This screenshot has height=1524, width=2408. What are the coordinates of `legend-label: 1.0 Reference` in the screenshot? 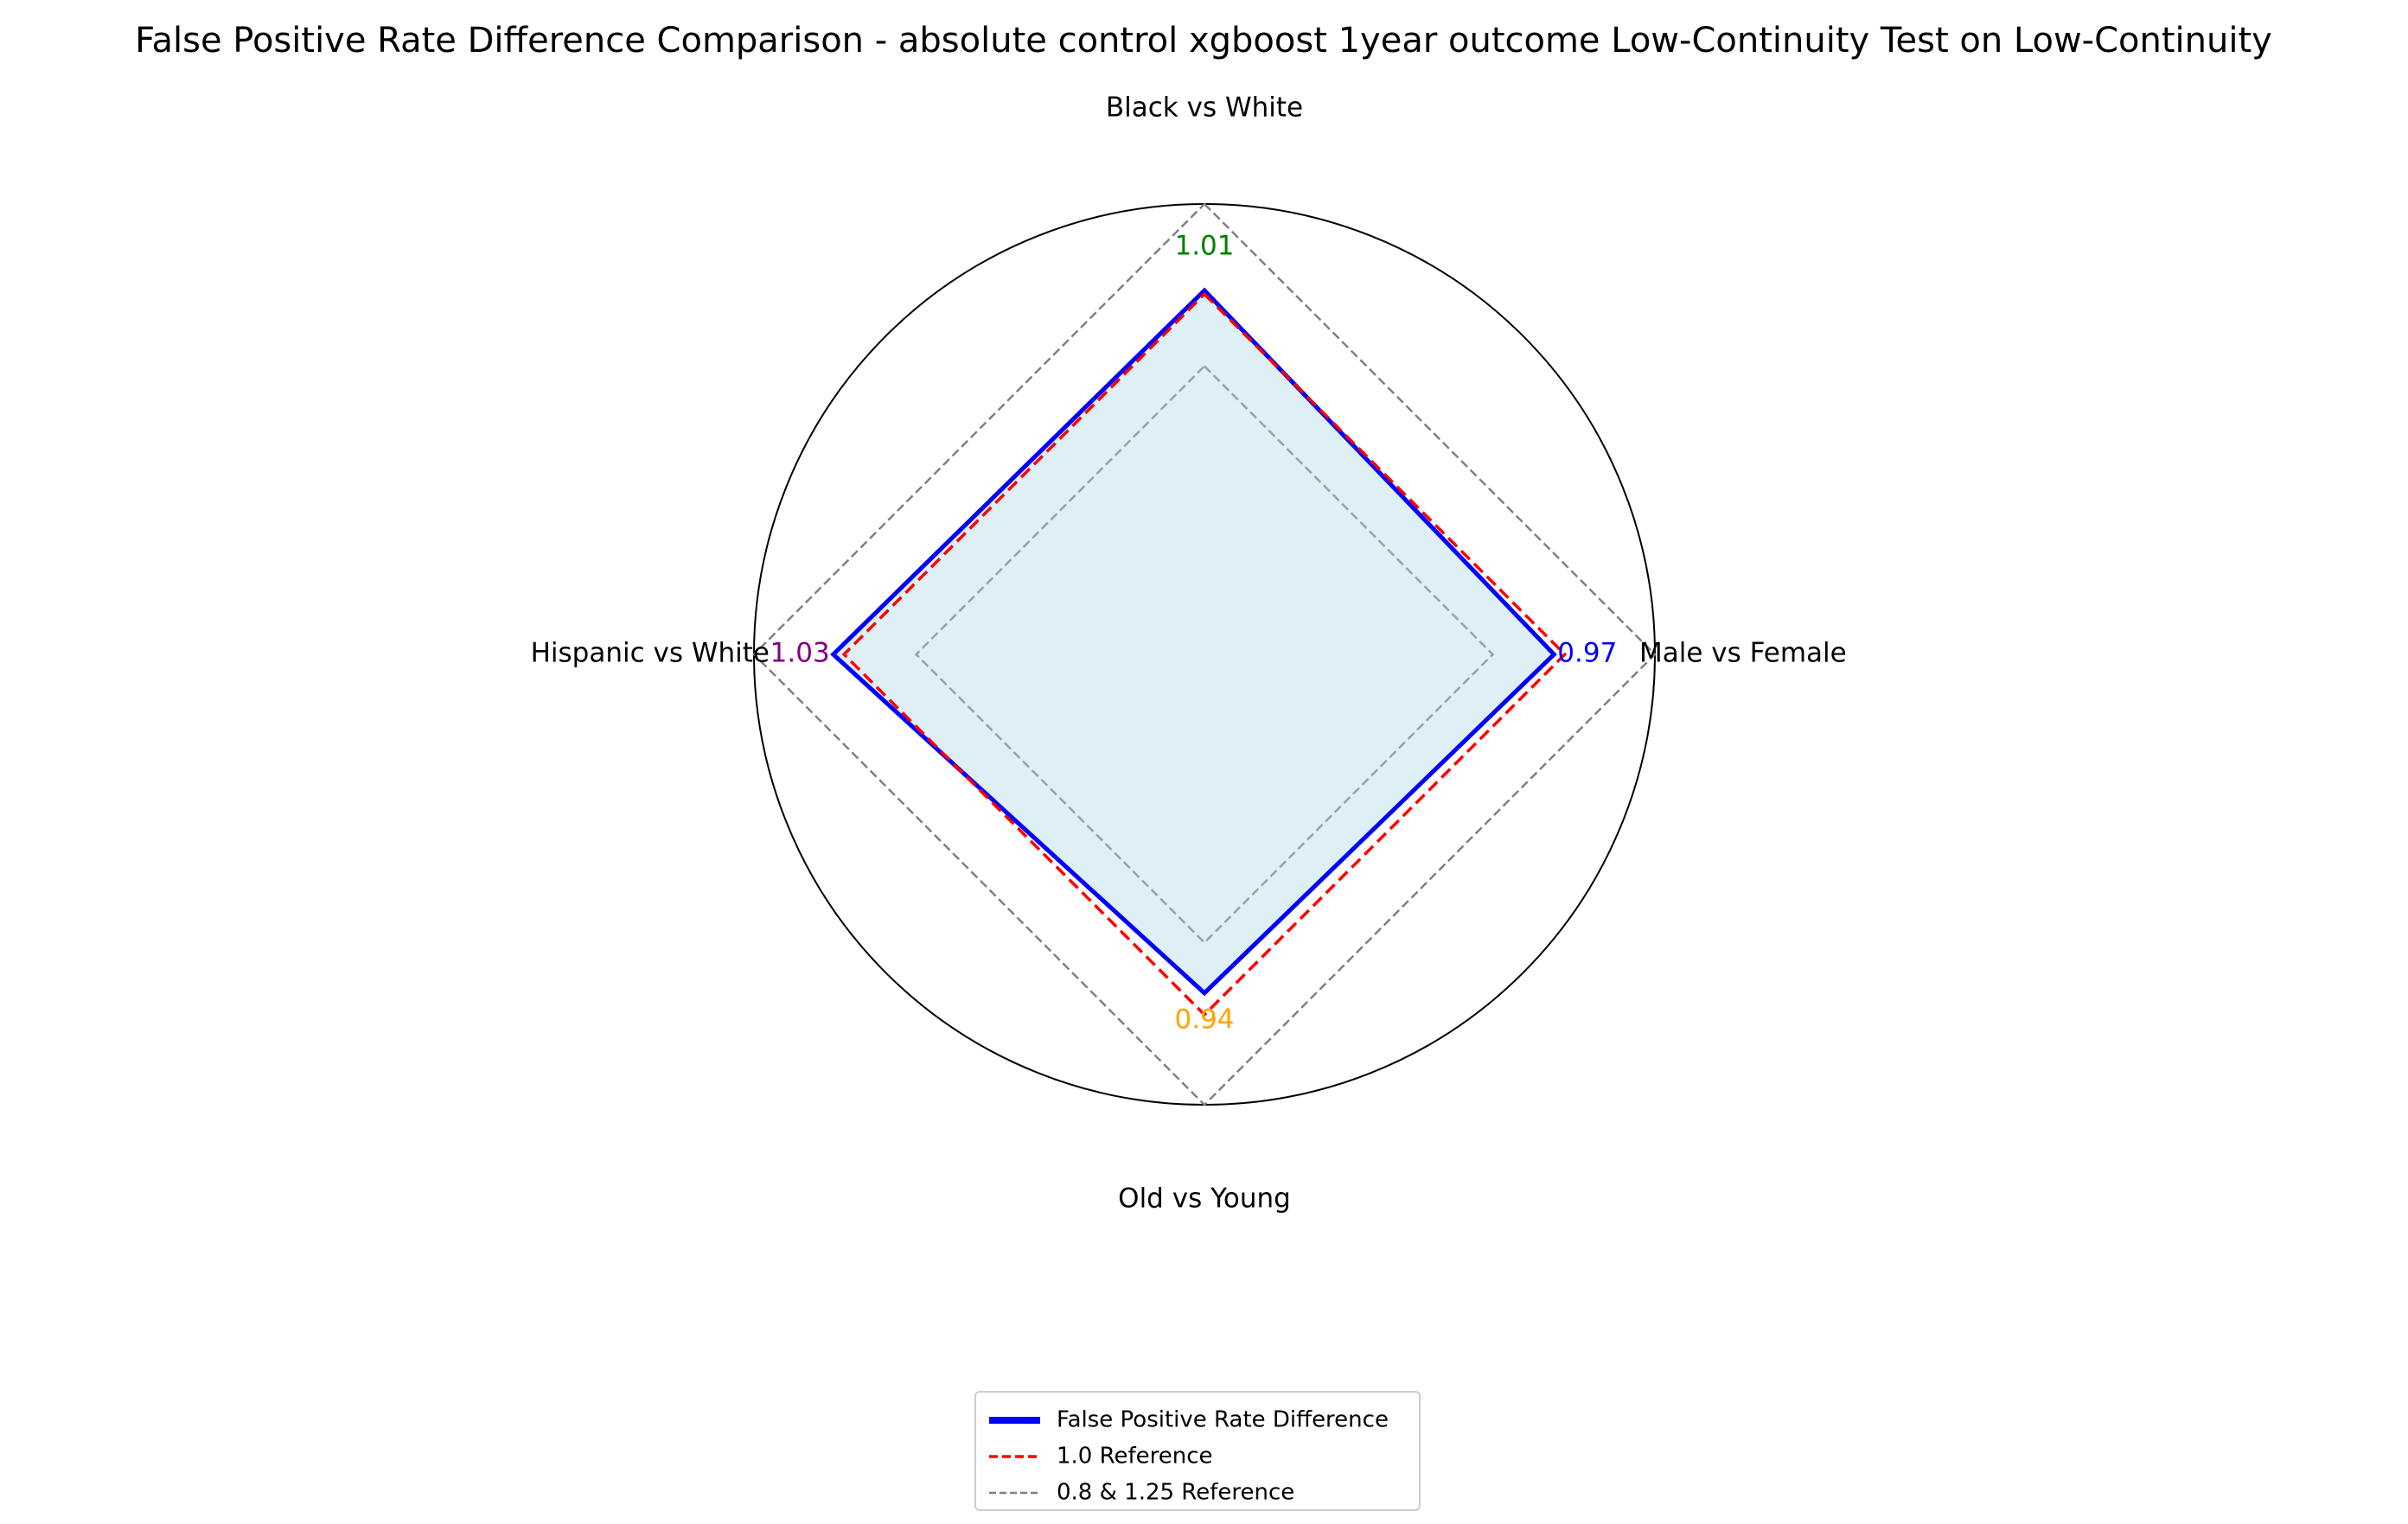 It's located at (1135, 1457).